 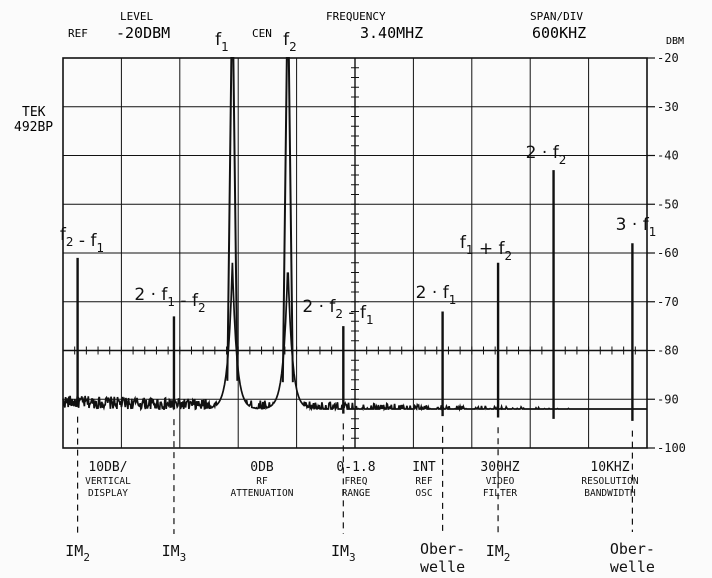 I want to click on setting-label-line1: RF, so click(x=262, y=481).